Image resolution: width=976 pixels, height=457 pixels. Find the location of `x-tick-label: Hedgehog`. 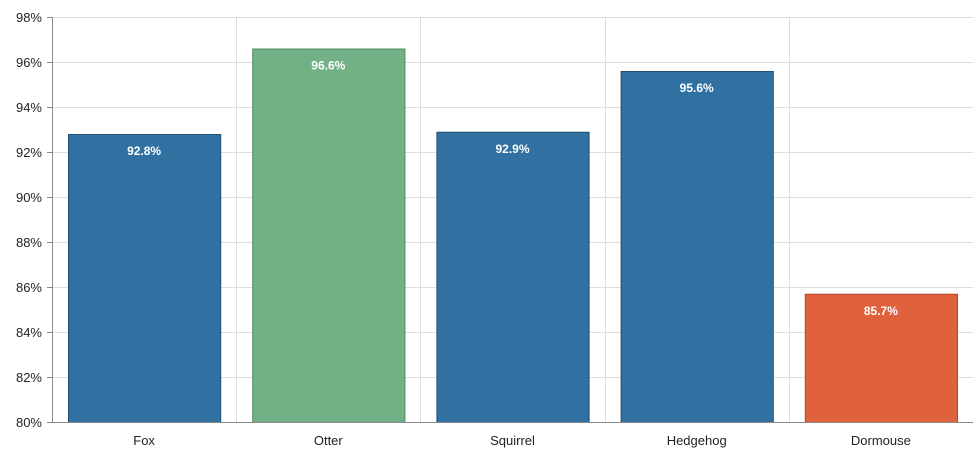

x-tick-label: Hedgehog is located at coordinates (697, 440).